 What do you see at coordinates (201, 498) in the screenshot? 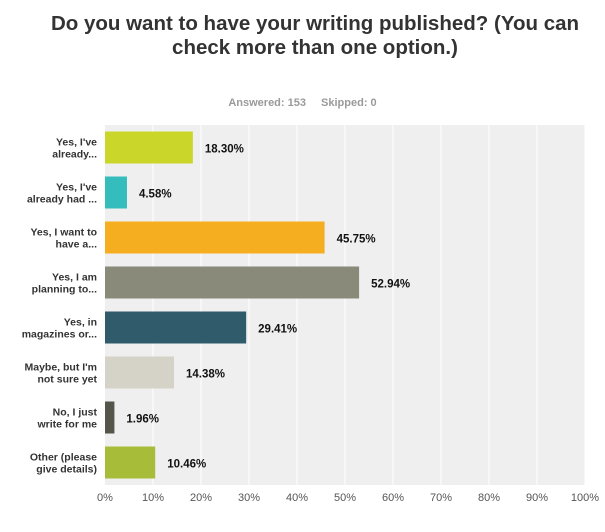
I see `x-tick-label: 20%` at bounding box center [201, 498].